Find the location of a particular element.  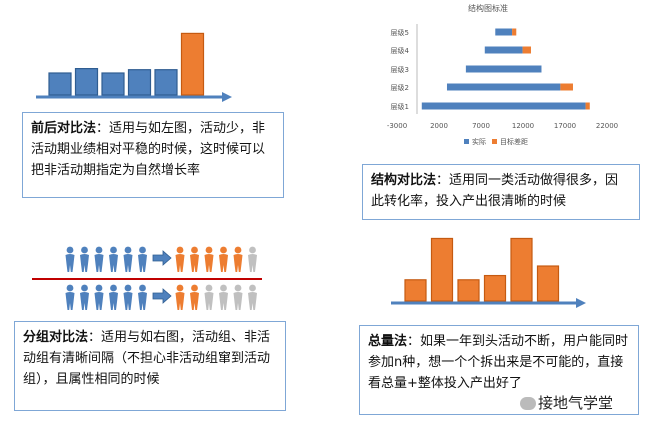

category-label: 层级4 is located at coordinates (400, 50).